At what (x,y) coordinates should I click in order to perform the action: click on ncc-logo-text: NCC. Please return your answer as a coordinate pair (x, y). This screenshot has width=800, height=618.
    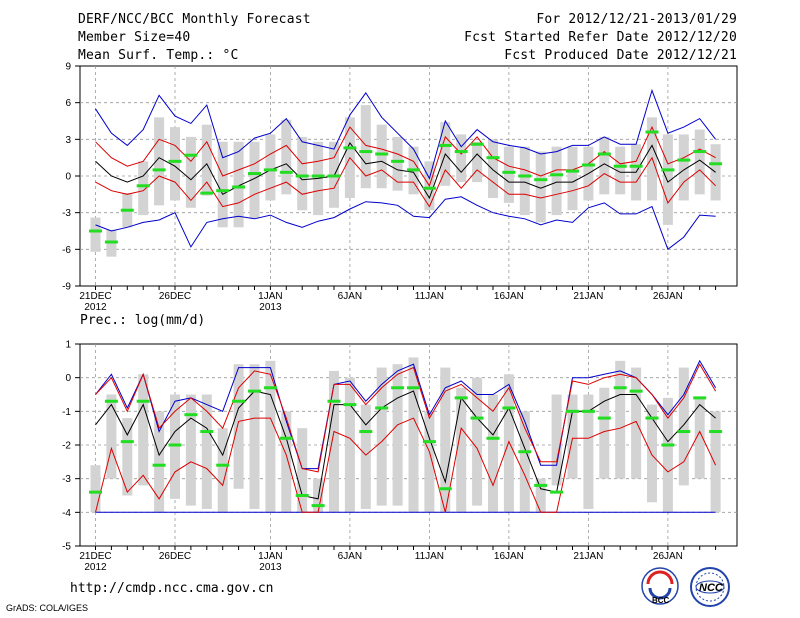
    Looking at the image, I should click on (711, 588).